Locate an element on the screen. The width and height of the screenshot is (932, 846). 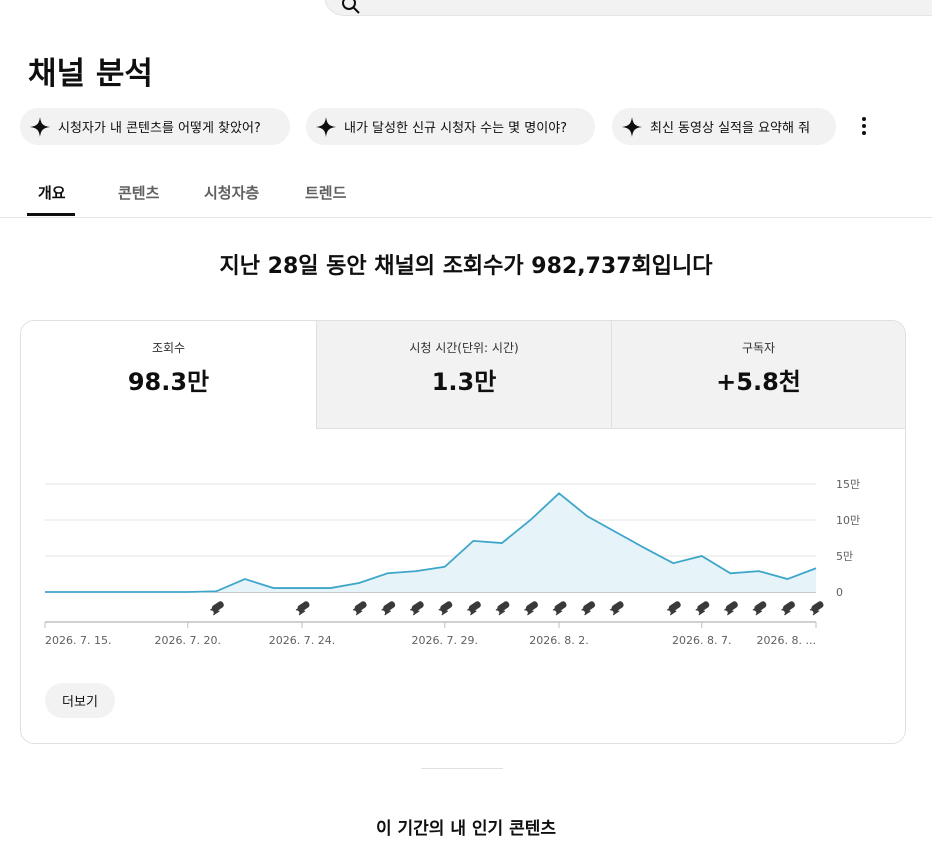
y-tick-label: 10만 is located at coordinates (848, 520).